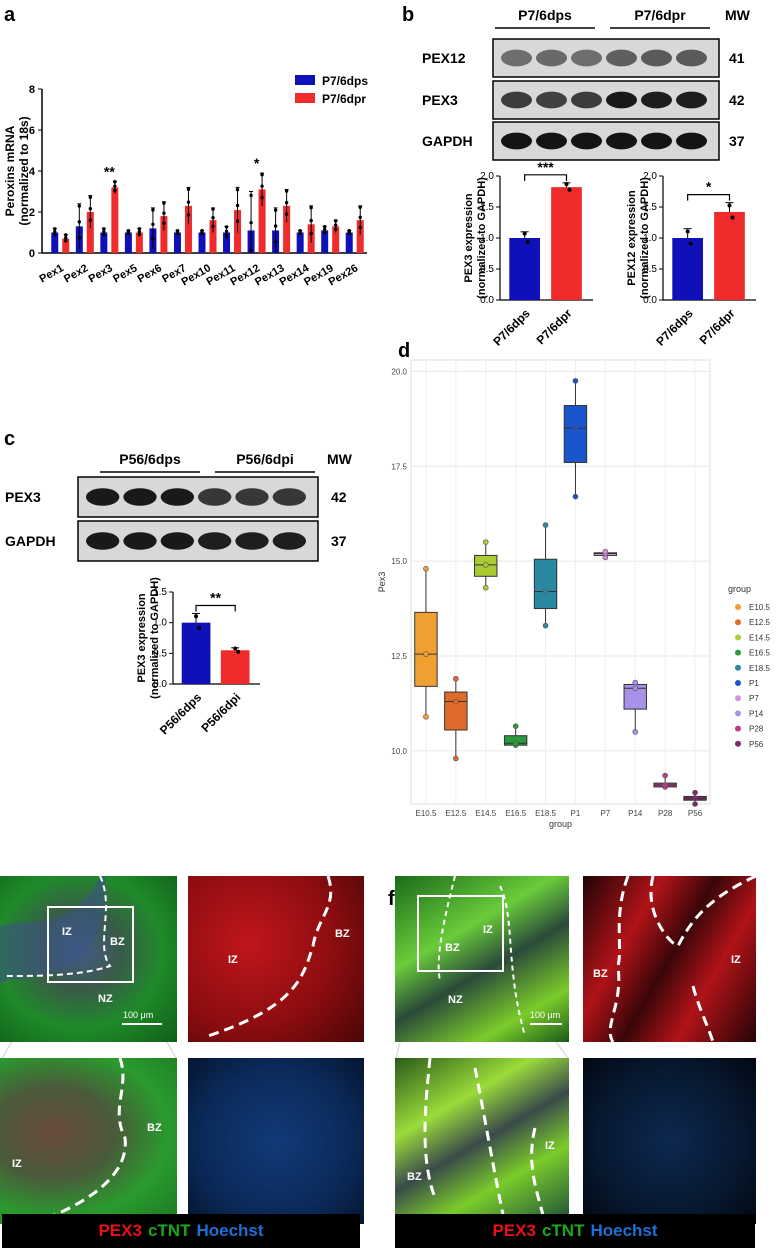 The height and width of the screenshot is (1249, 781). Describe the element at coordinates (344, 99) in the screenshot. I see `a-legend-label: P7/6dpr` at that location.